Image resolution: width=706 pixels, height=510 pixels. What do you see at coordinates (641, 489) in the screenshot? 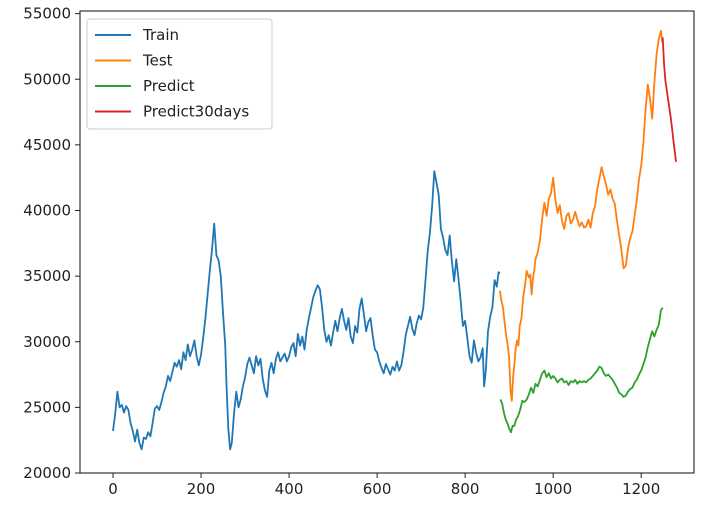
I see `x-tick-label: 1200` at bounding box center [641, 489].